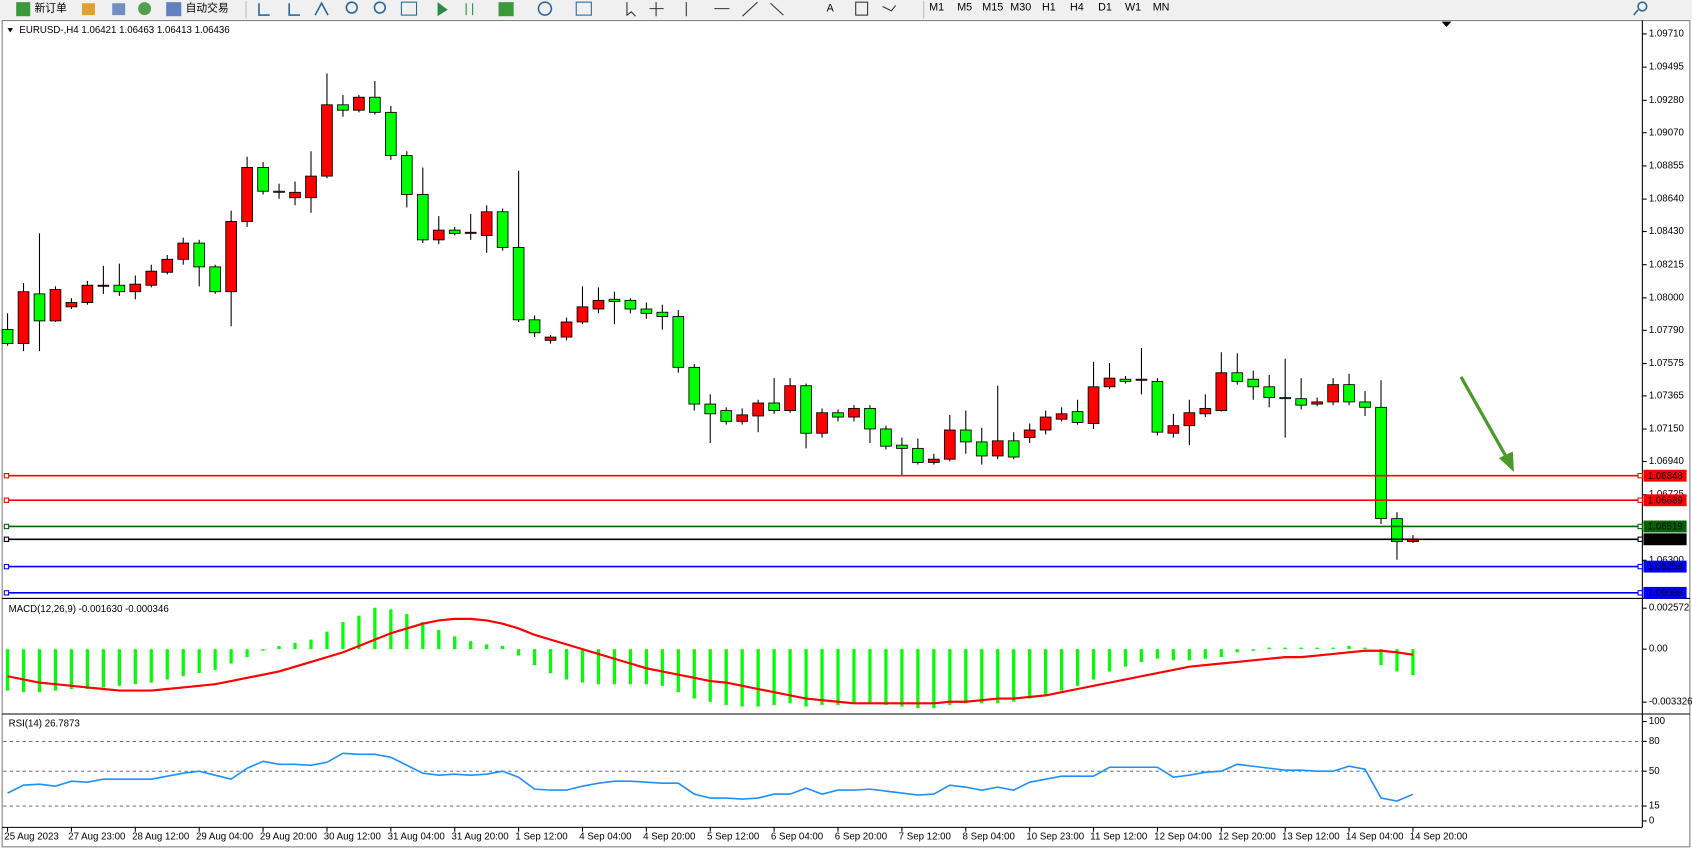 Image resolution: width=1692 pixels, height=849 pixels. Describe the element at coordinates (506, 9) in the screenshot. I see `indicators` at that location.